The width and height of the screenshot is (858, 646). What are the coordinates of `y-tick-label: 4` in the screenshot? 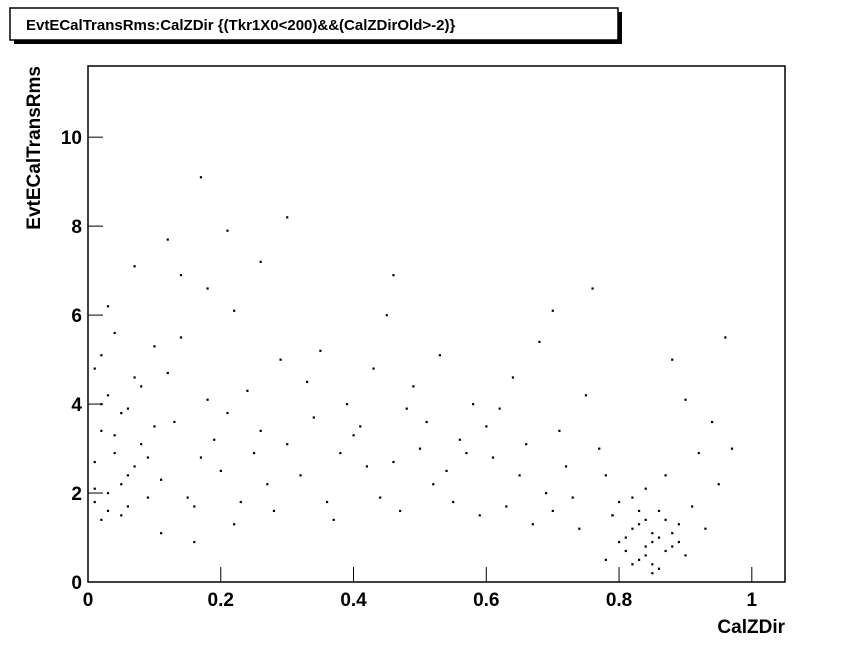 It's located at (76, 405).